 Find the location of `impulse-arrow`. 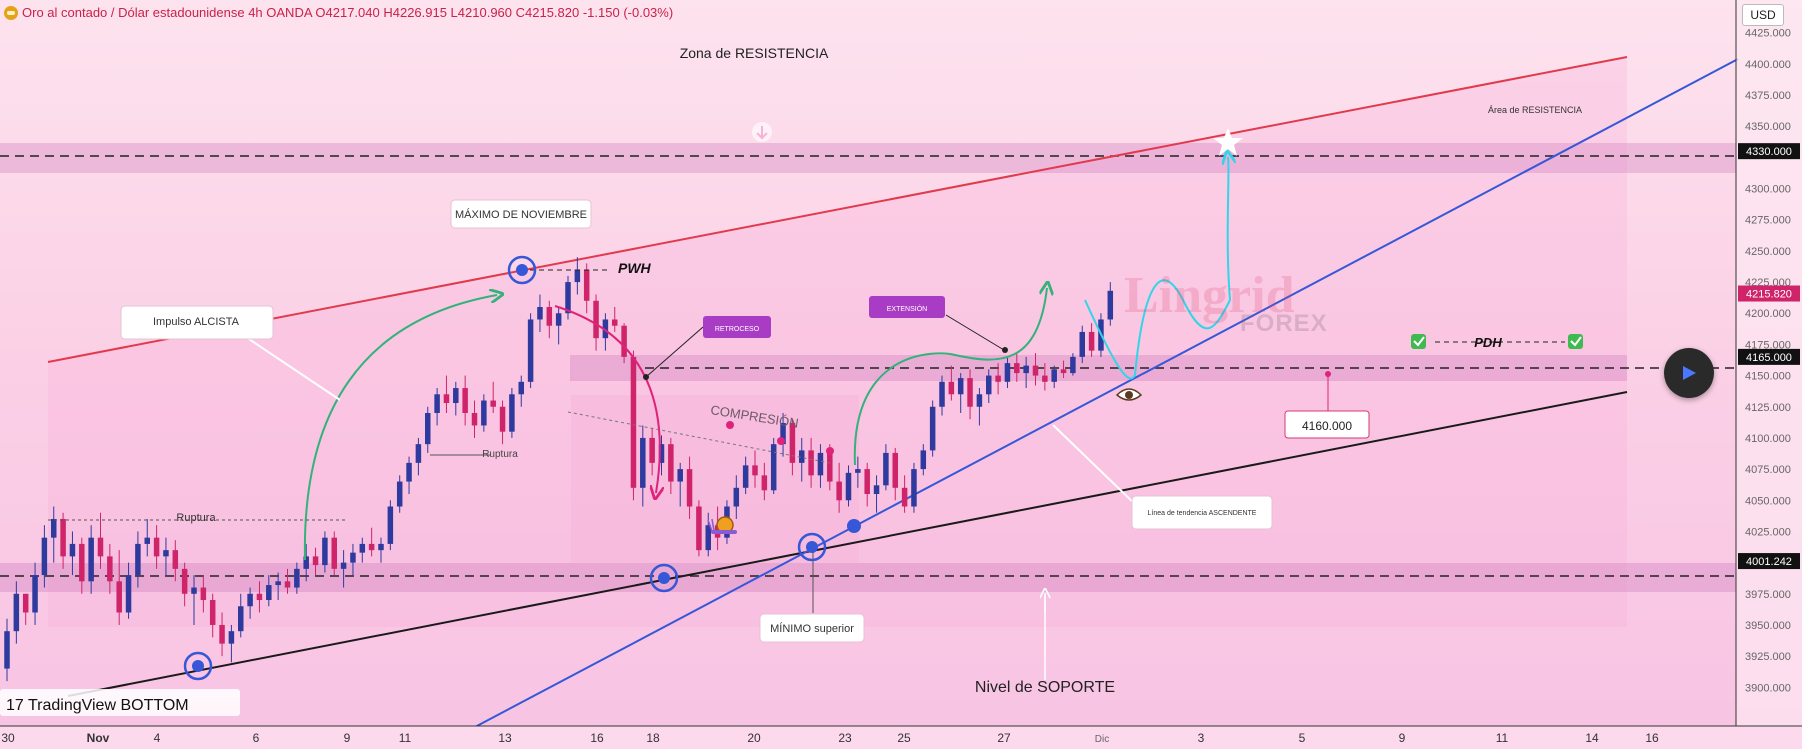

impulse-arrow is located at coordinates (400, 428).